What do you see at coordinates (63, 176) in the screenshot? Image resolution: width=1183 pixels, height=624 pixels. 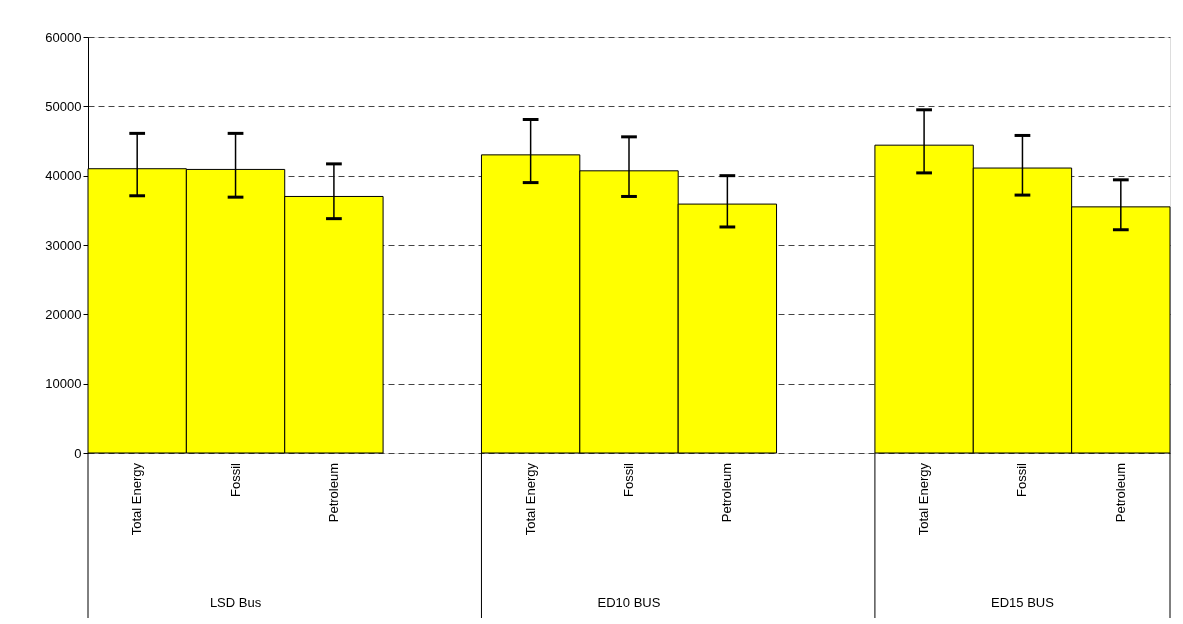 I see `y-tick-label: 40000` at bounding box center [63, 176].